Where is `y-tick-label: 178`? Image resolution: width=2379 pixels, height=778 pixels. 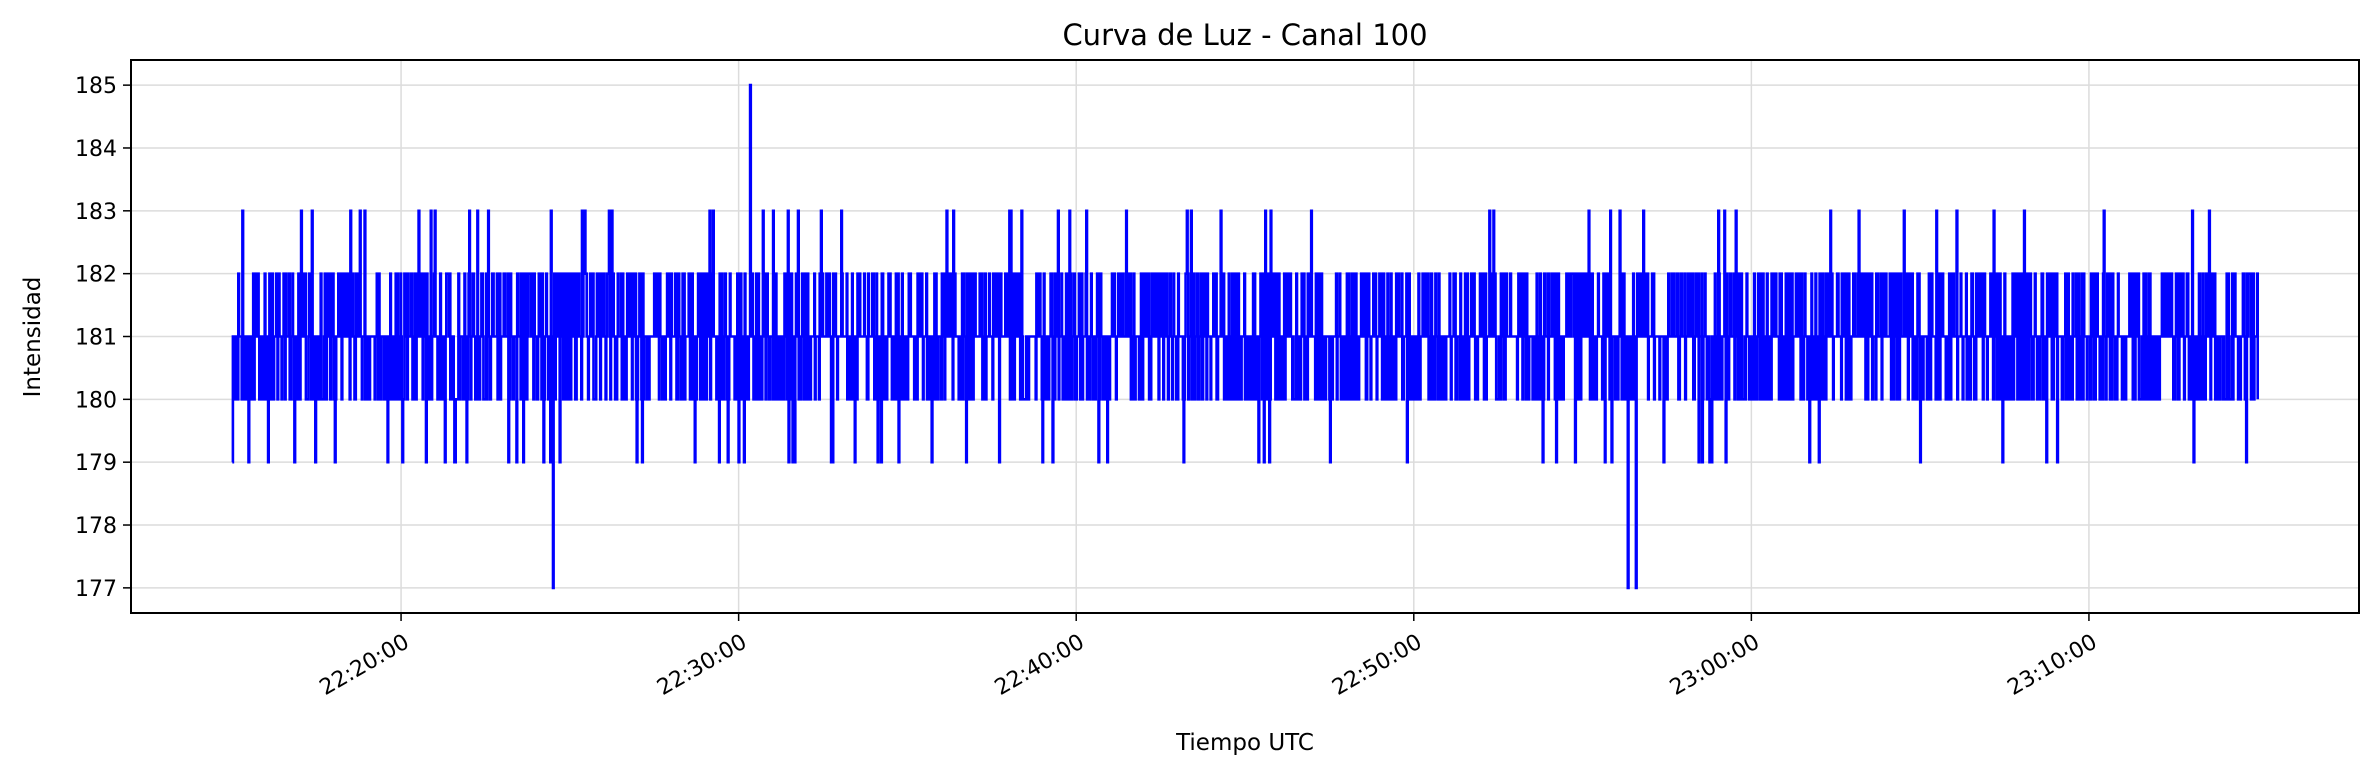 y-tick-label: 178 is located at coordinates (96, 526).